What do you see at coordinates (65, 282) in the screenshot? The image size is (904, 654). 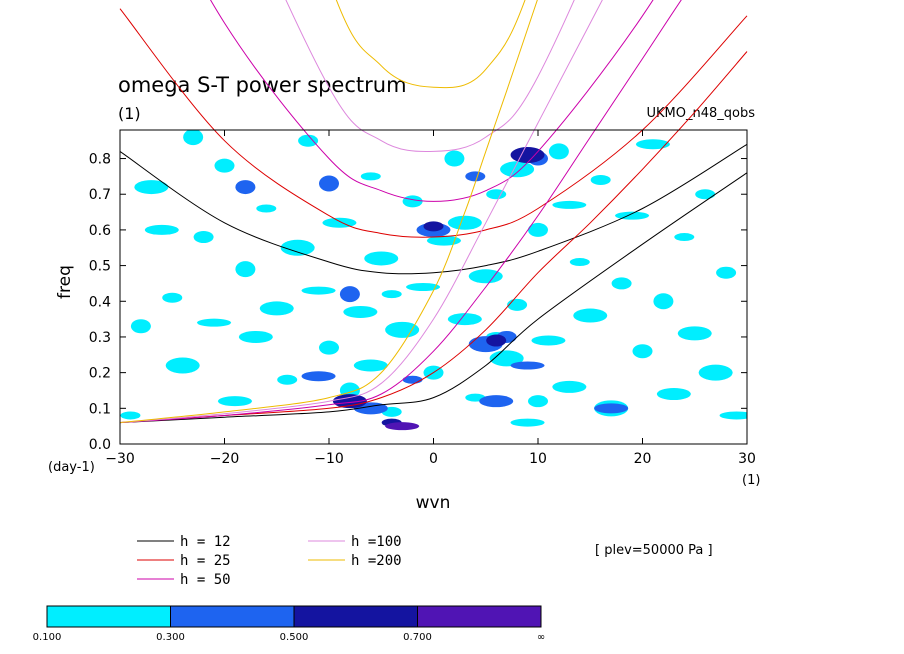 I see `y-axis-label: freq` at bounding box center [65, 282].